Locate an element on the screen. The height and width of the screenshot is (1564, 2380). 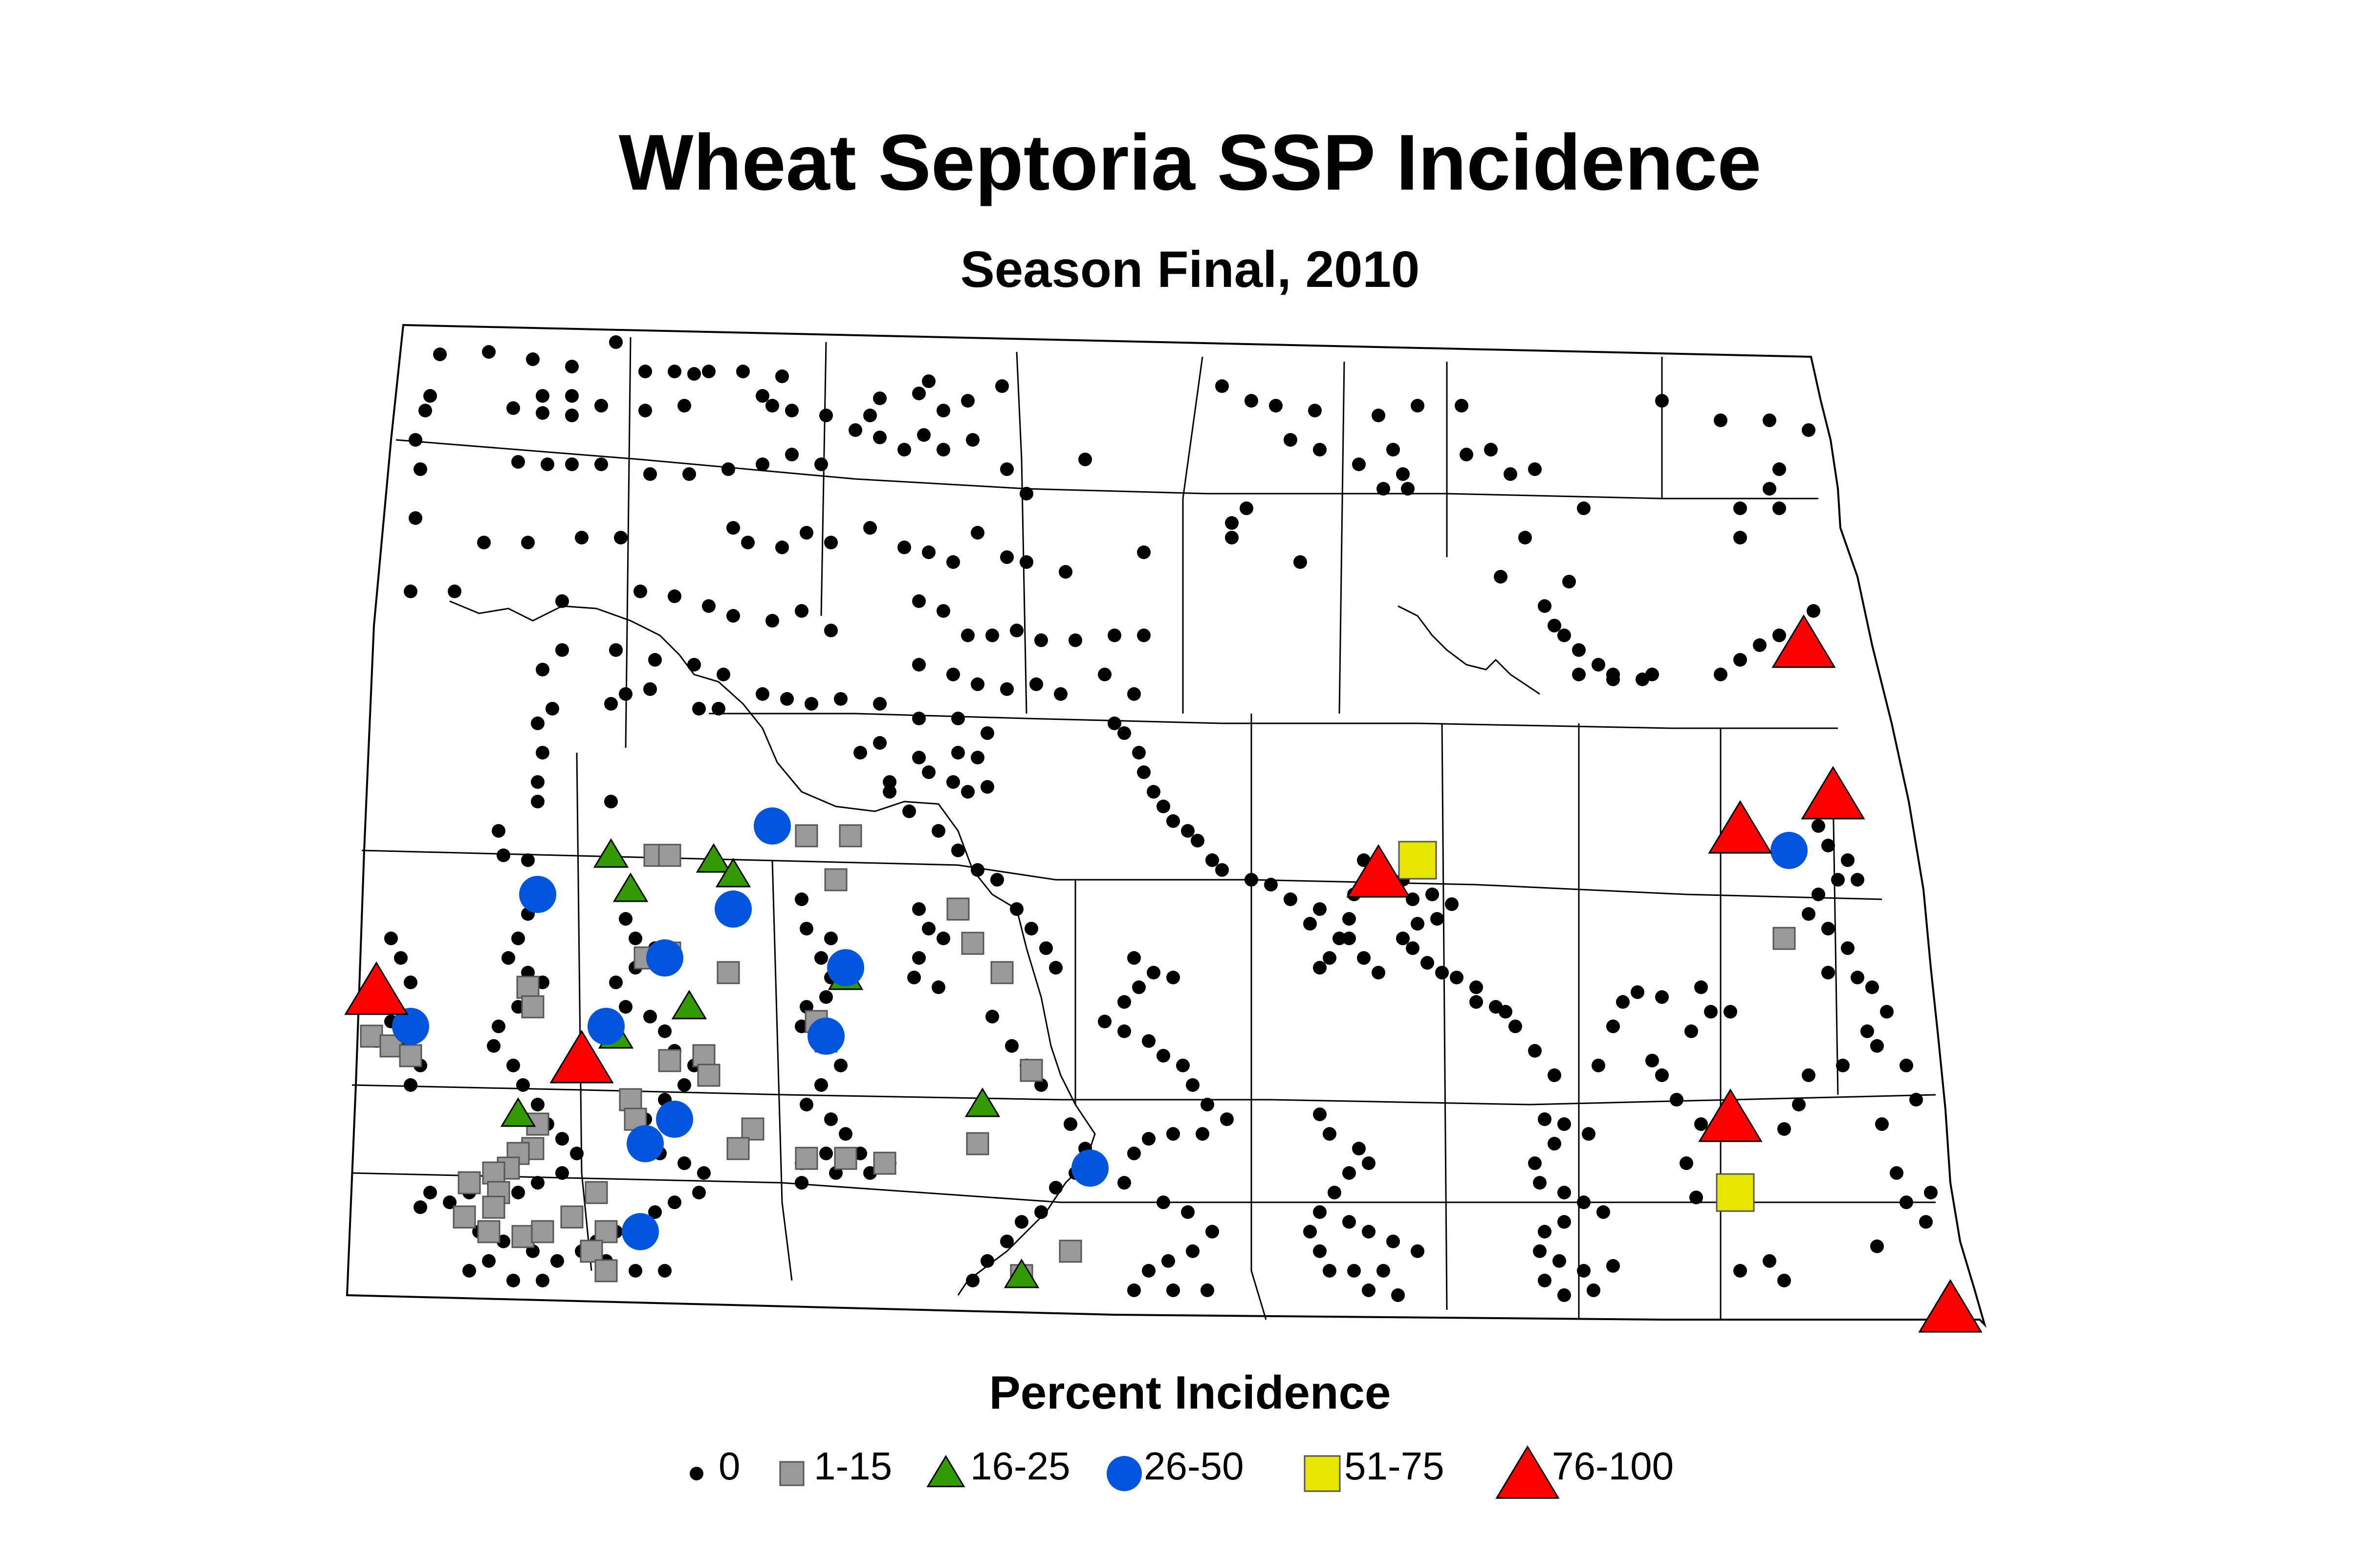
sheyenne-river is located at coordinates (1468, 650).